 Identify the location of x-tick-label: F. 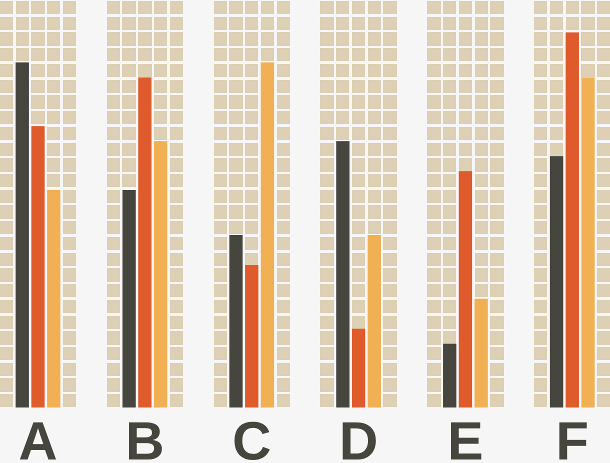
(572, 437).